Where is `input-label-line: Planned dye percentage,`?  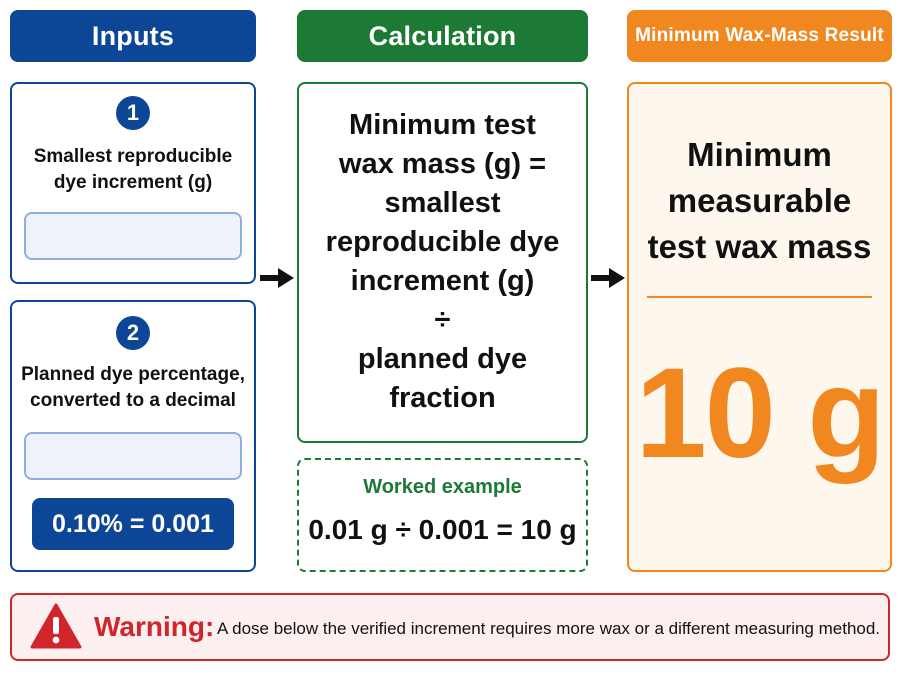
input-label-line: Planned dye percentage, is located at coordinates (133, 374).